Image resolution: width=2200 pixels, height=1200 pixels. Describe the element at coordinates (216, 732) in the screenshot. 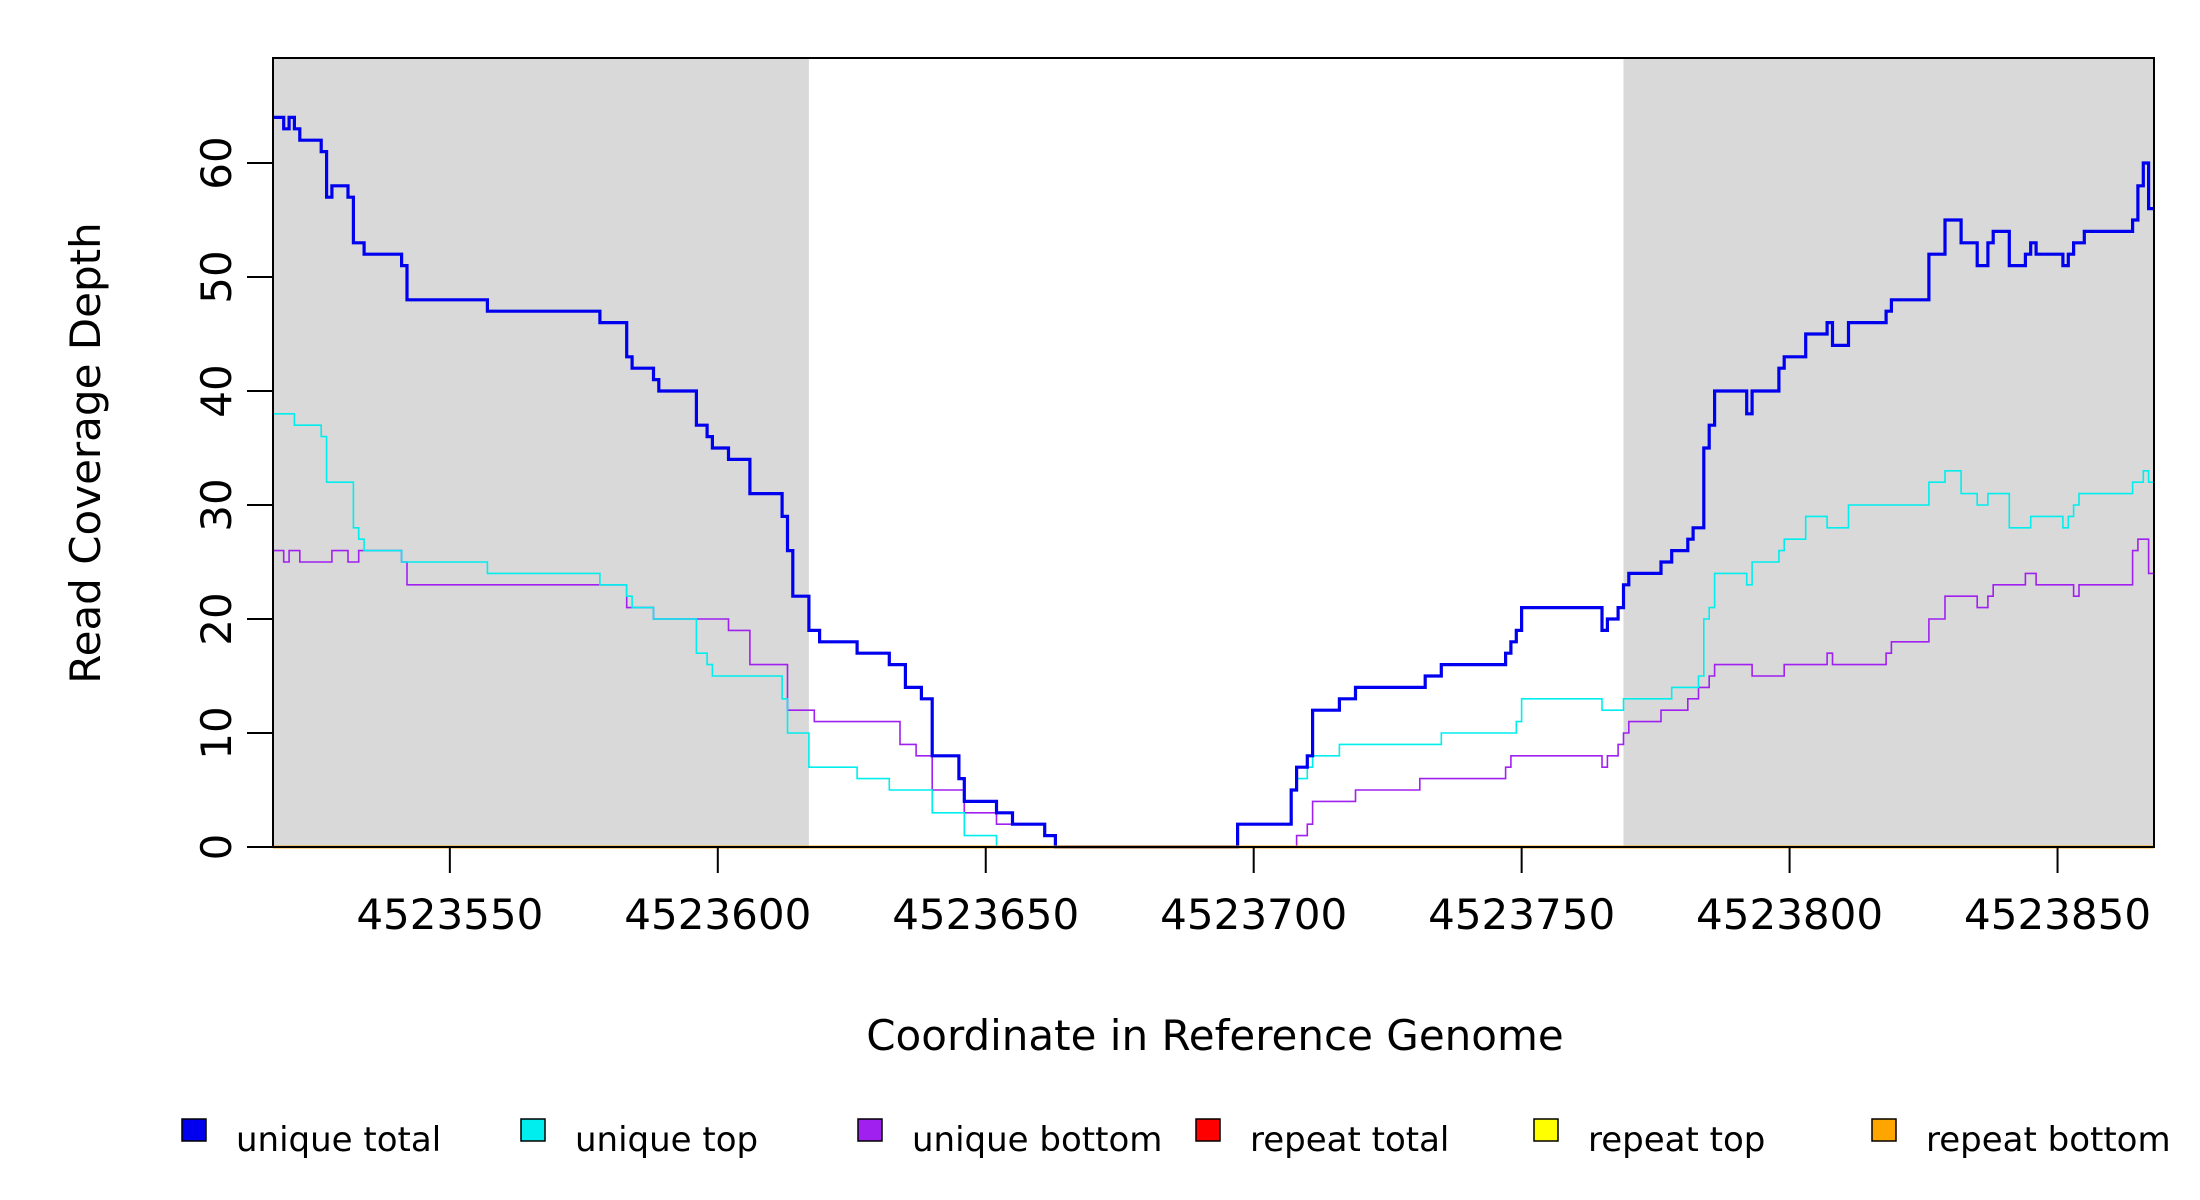

I see `y-tick-label-10: 10` at that location.